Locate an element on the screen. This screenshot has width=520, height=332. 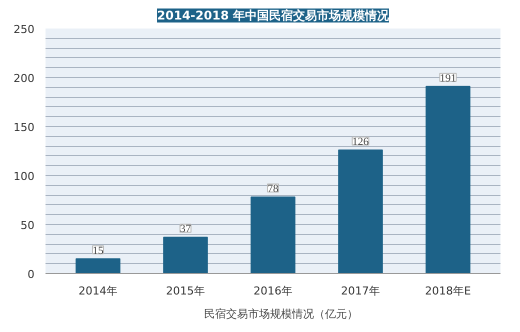
y-tick-label: 50 is located at coordinates (27, 225).